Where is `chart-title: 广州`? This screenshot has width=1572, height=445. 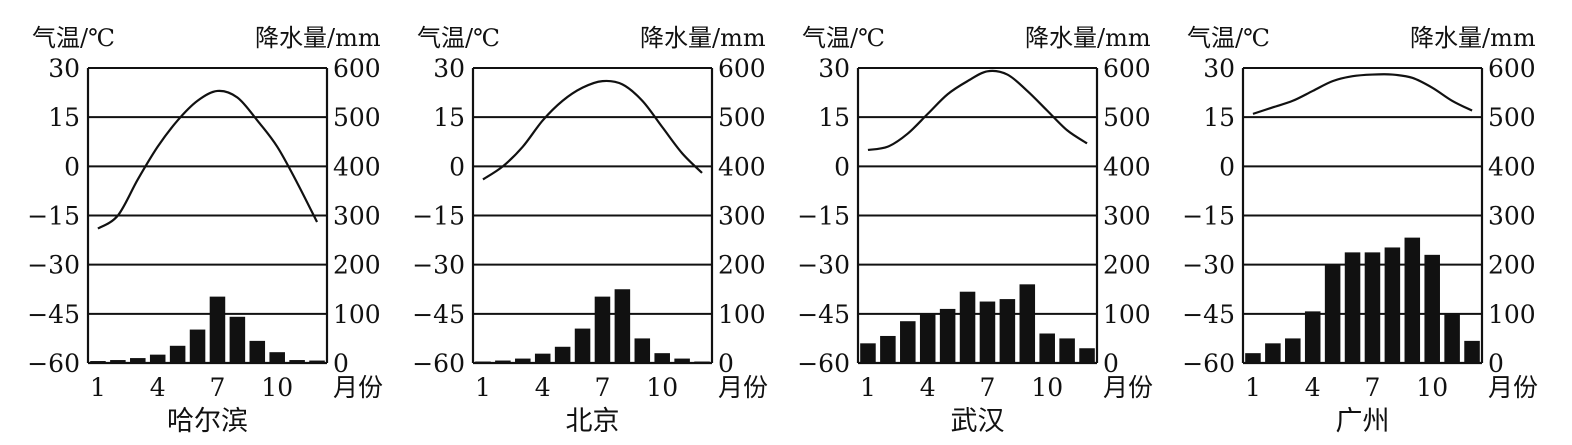 chart-title: 广州 is located at coordinates (1363, 421).